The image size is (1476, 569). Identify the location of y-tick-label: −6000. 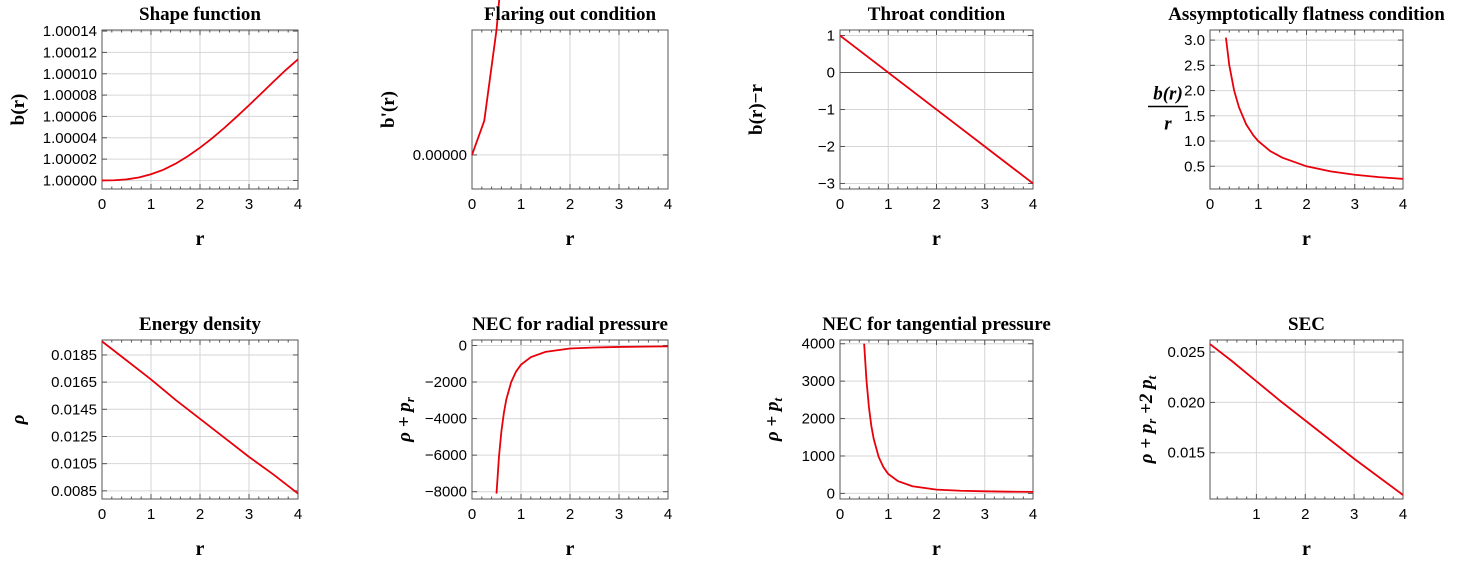
(446, 455).